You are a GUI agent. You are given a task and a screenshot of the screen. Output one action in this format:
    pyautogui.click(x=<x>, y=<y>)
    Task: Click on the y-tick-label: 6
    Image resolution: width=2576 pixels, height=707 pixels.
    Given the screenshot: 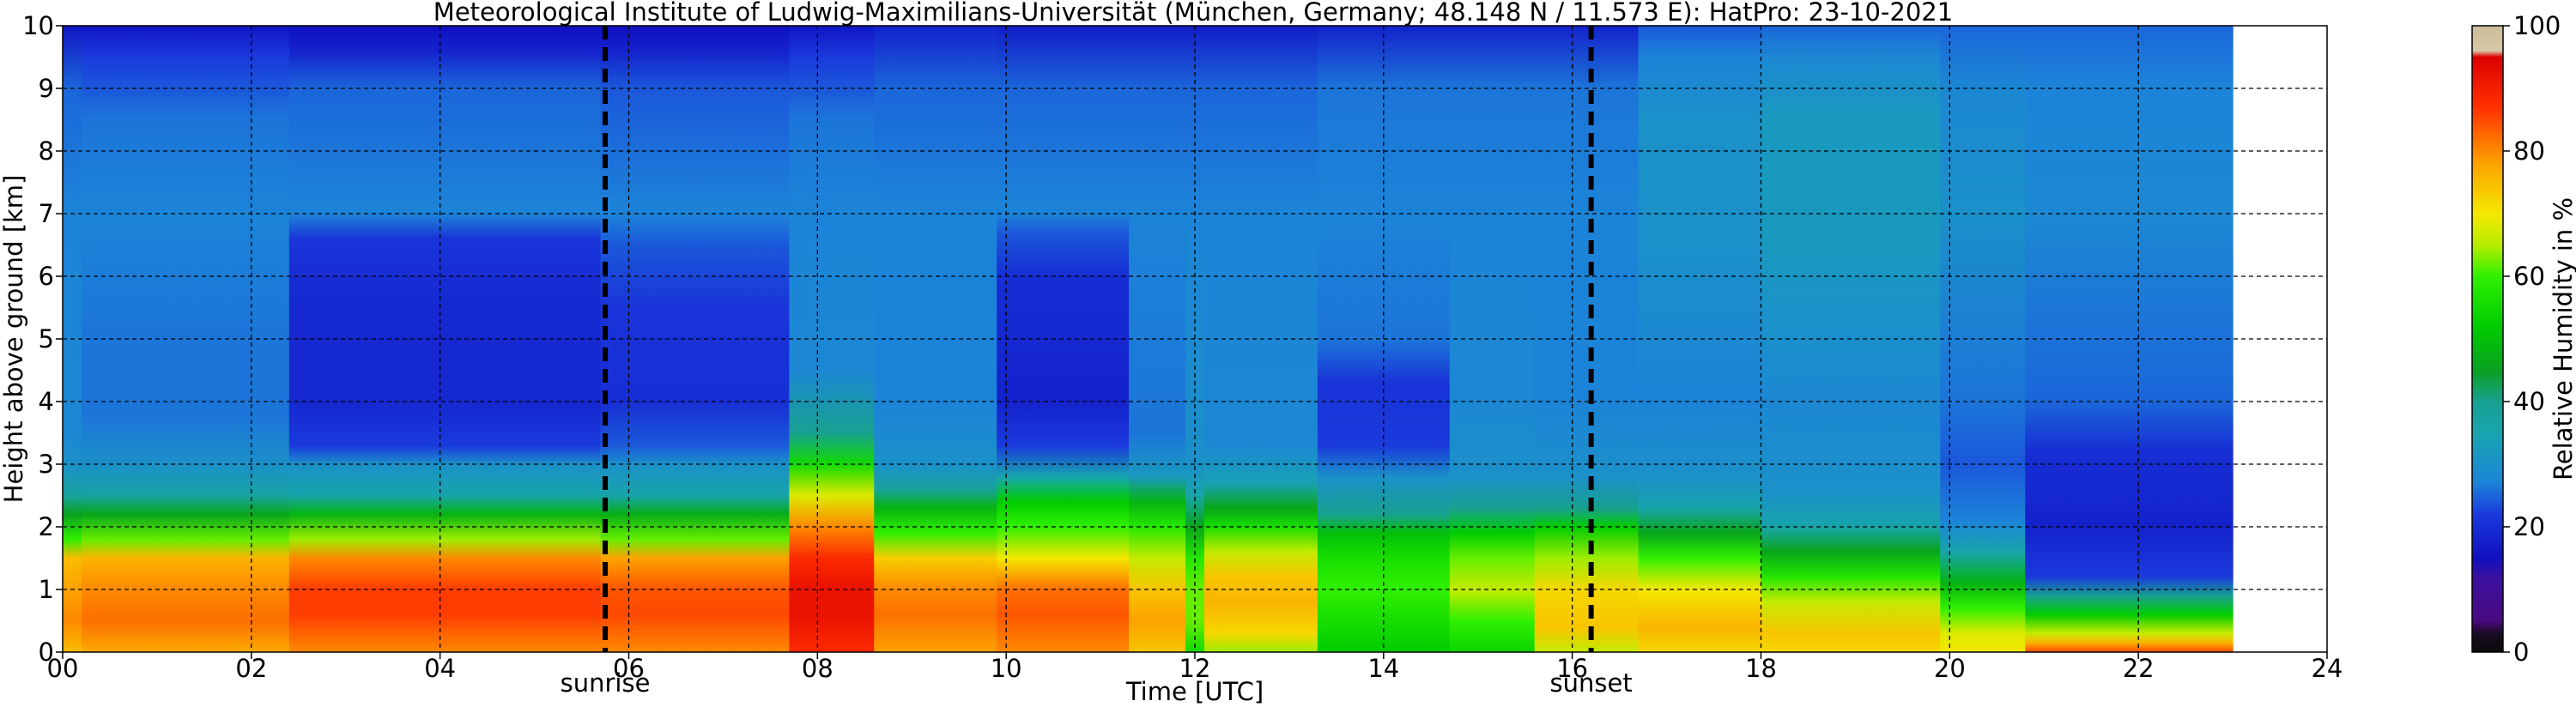 What is the action you would take?
    pyautogui.click(x=46, y=277)
    